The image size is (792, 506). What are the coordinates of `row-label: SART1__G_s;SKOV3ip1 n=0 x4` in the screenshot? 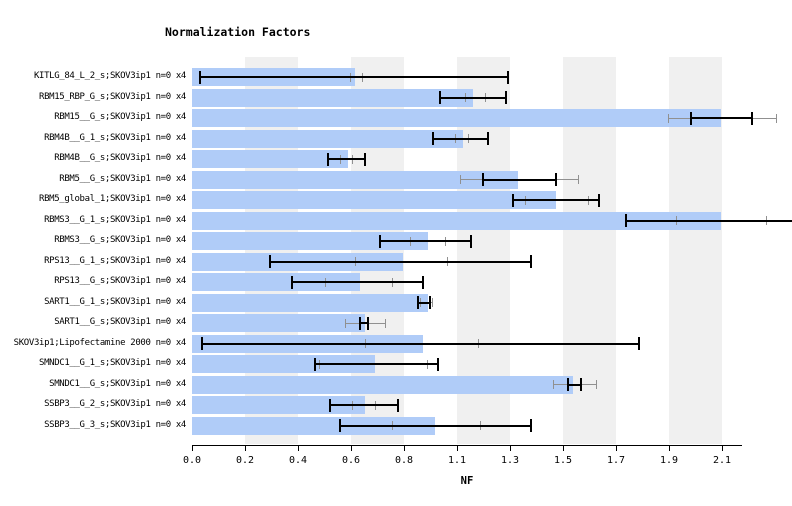 It's located at (120, 322).